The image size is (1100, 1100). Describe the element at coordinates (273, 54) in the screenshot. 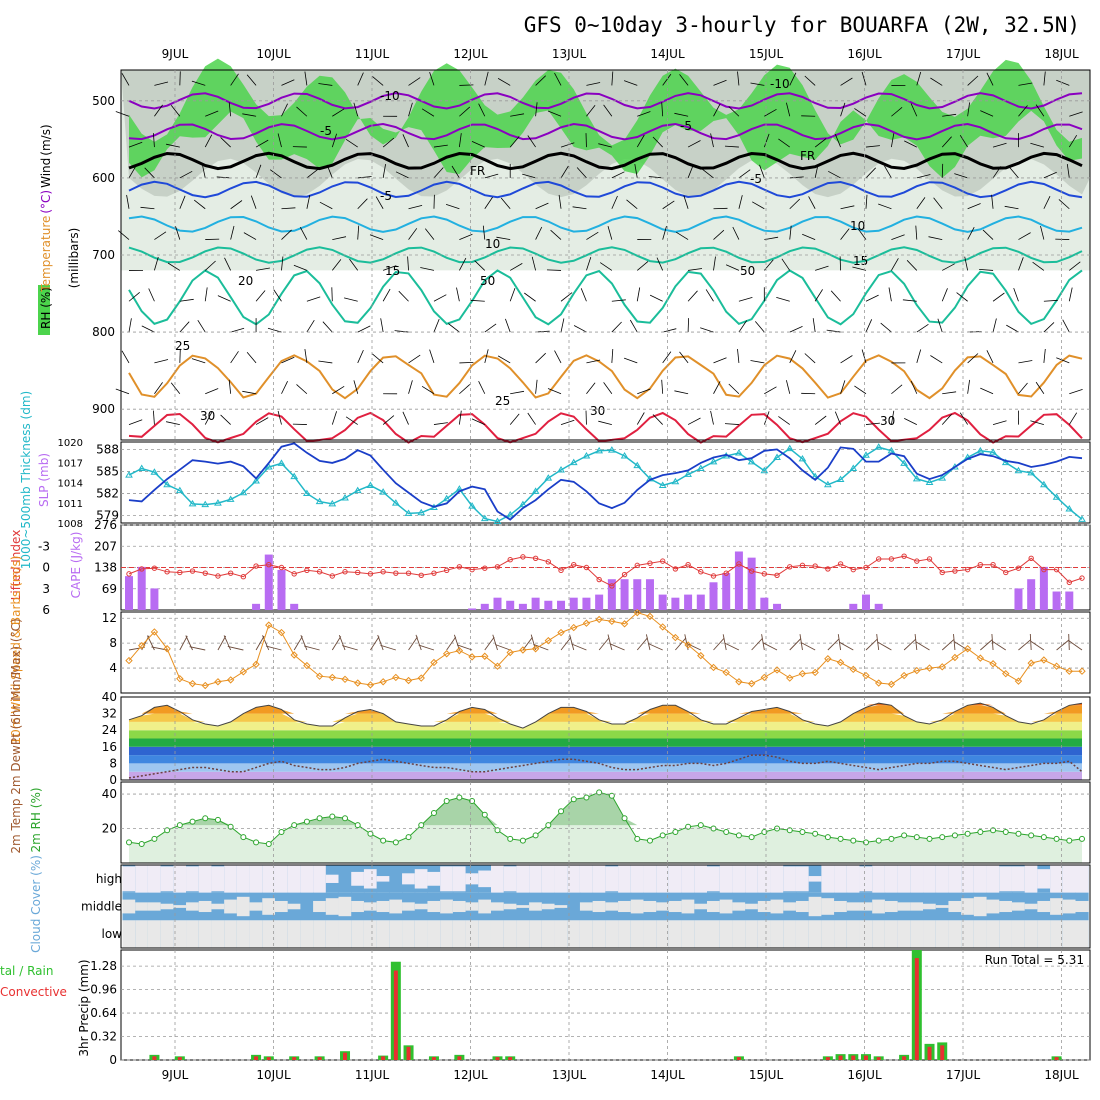

I see `date-tick-top: 10JUL` at that location.